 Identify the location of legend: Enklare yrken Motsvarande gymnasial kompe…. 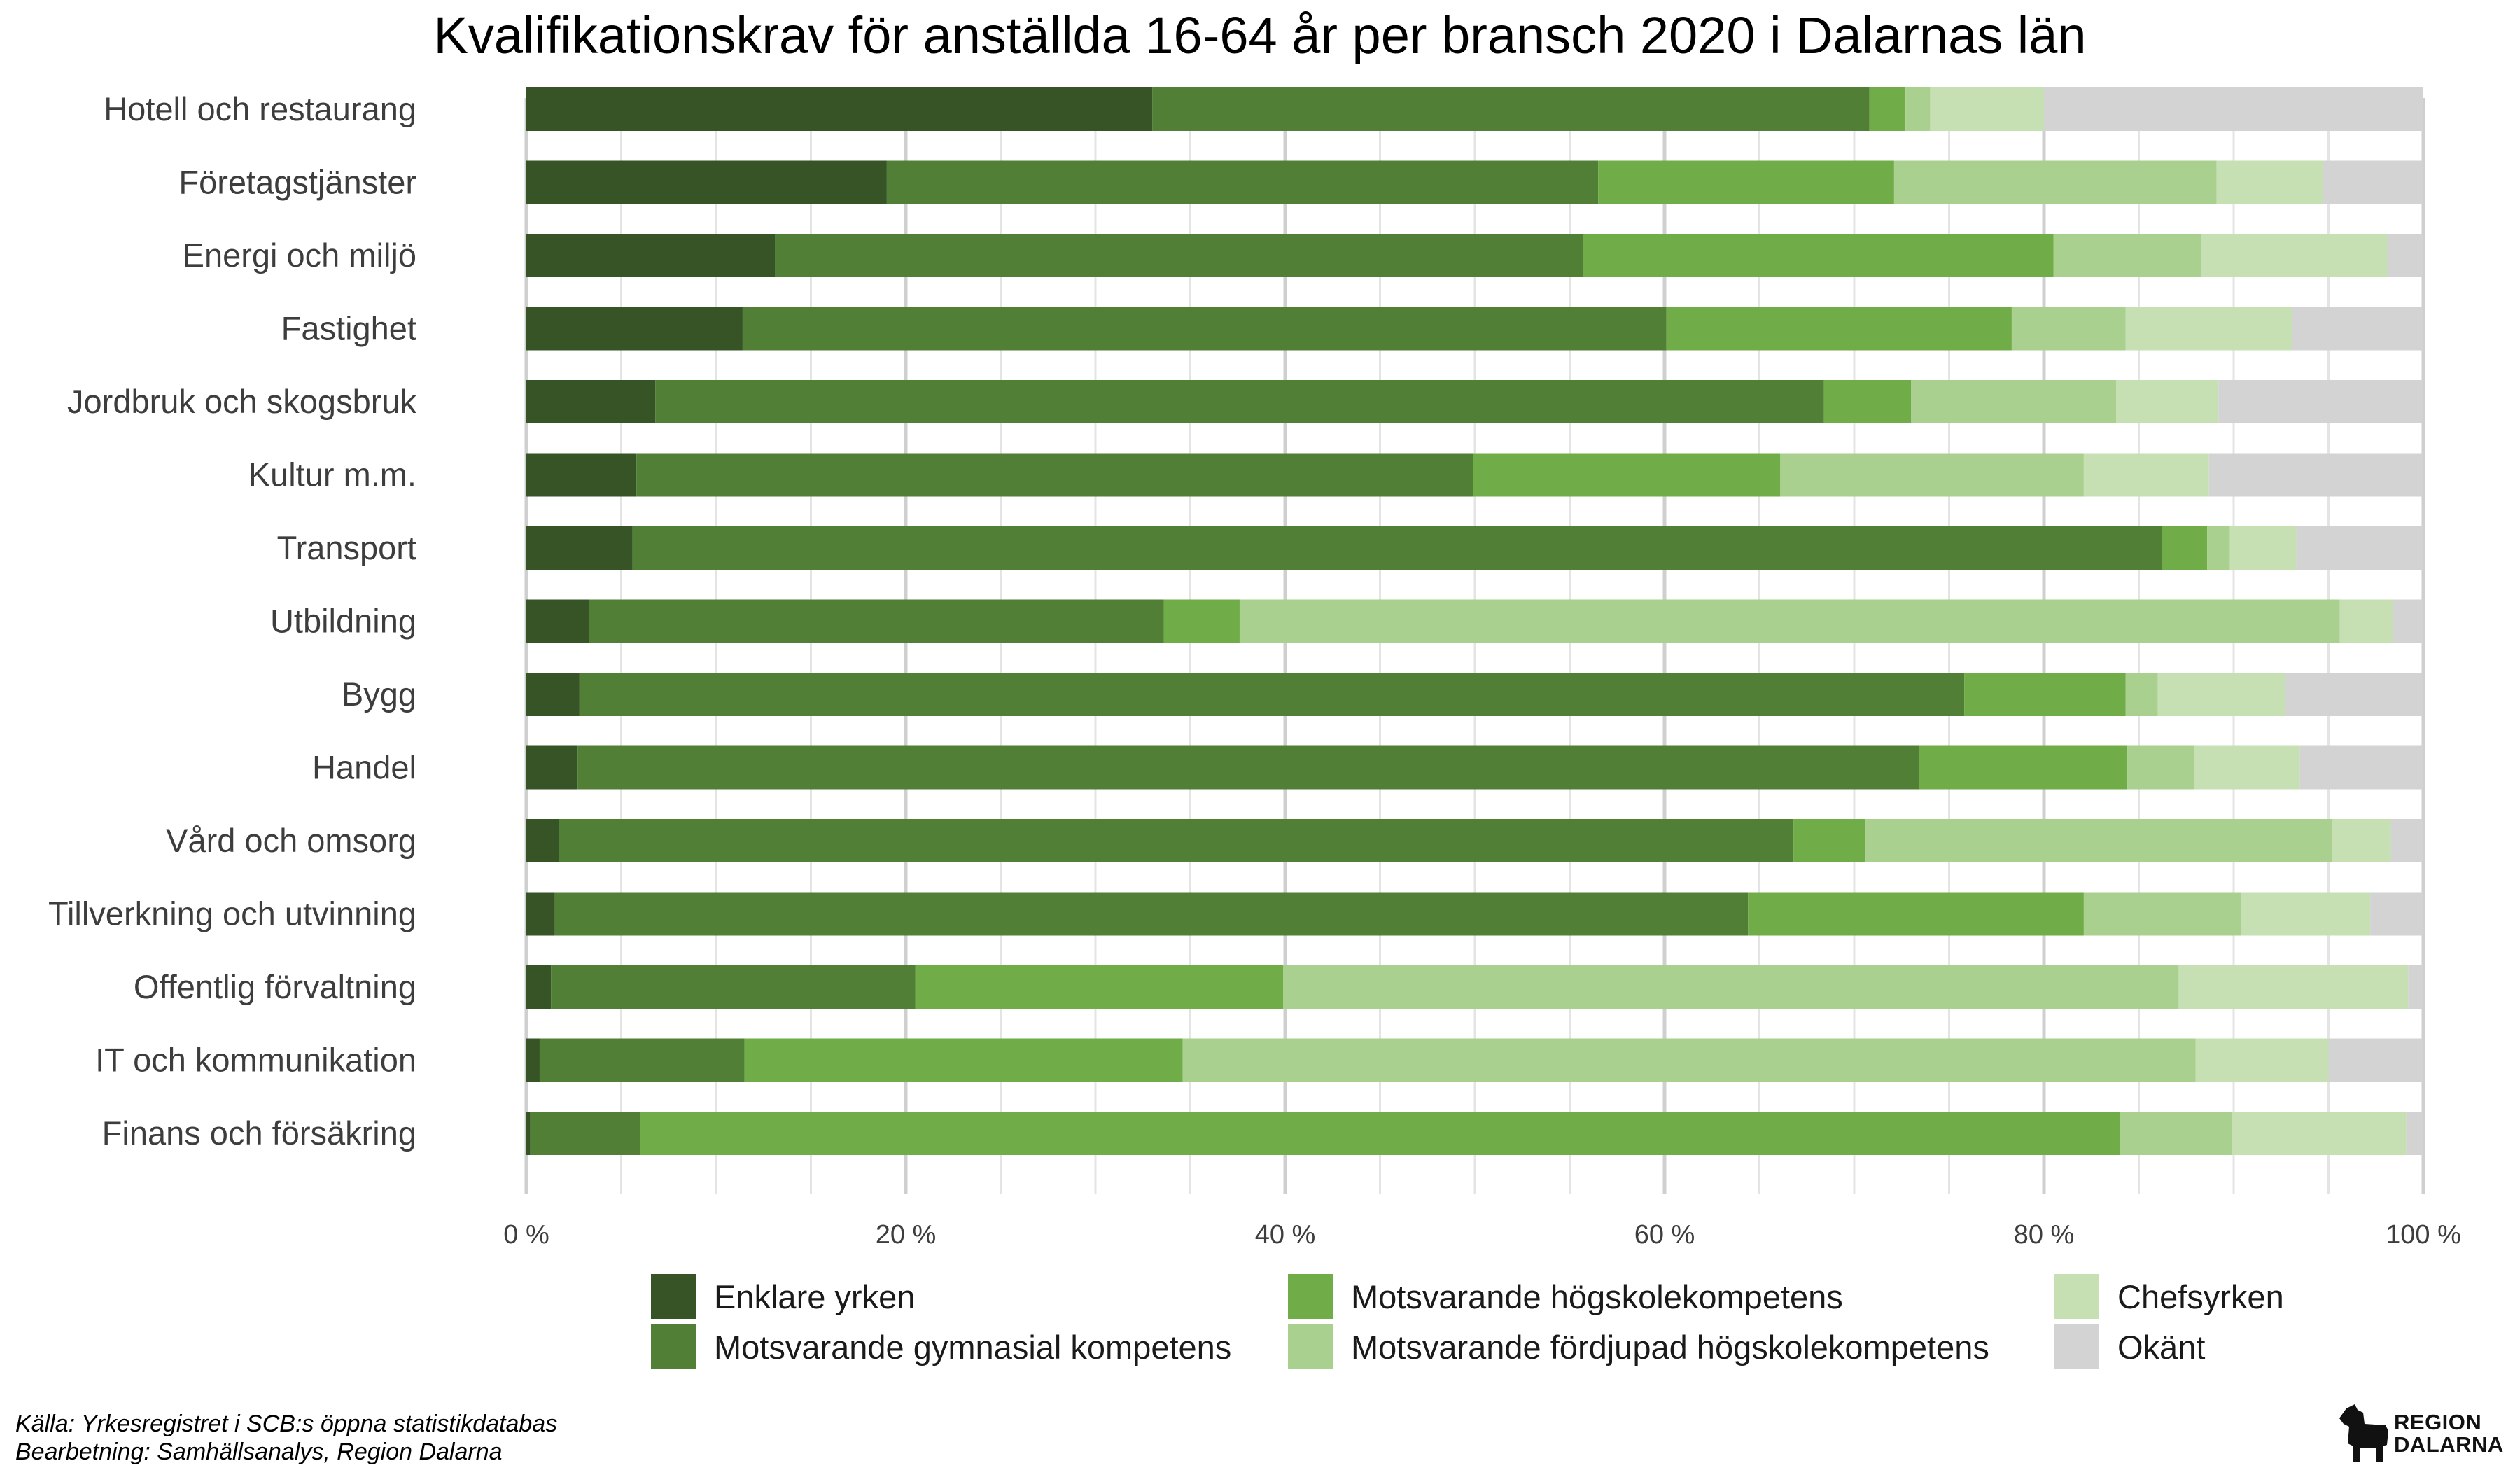
(1467, 1321).